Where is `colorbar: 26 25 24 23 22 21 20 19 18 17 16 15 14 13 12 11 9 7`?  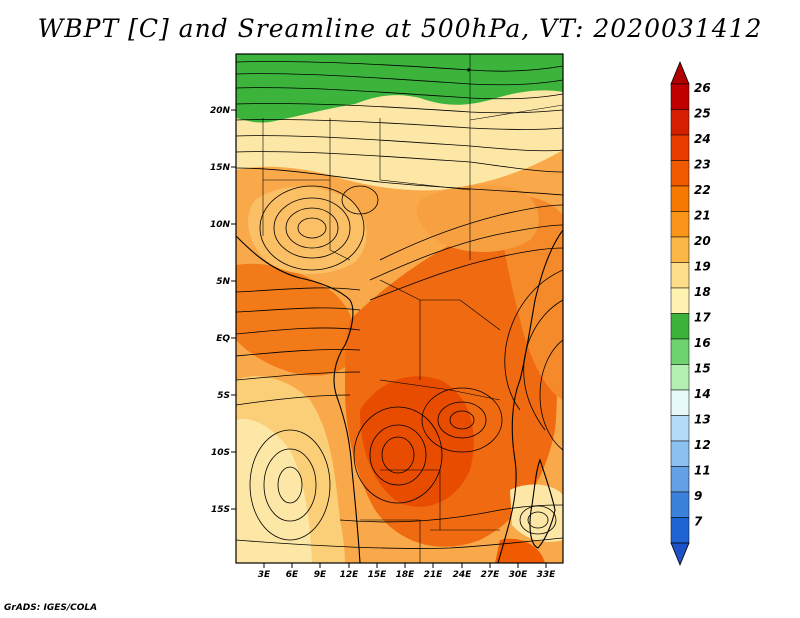
colorbar: 26 25 24 23 22 21 20 19 18 17 16 15 14 13 12 11 9 7 is located at coordinates (690, 313).